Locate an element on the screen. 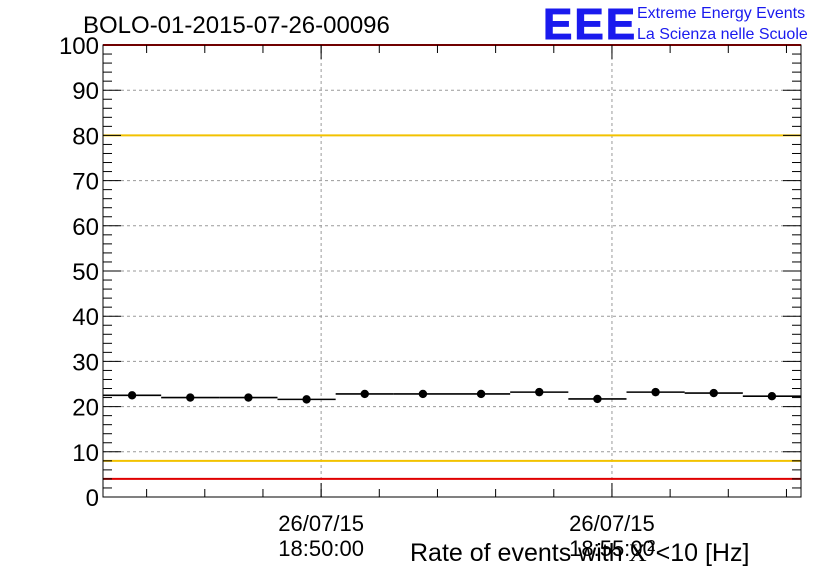 The height and width of the screenshot is (572, 836). x-tick-time-label: 18:55:00 is located at coordinates (612, 548).